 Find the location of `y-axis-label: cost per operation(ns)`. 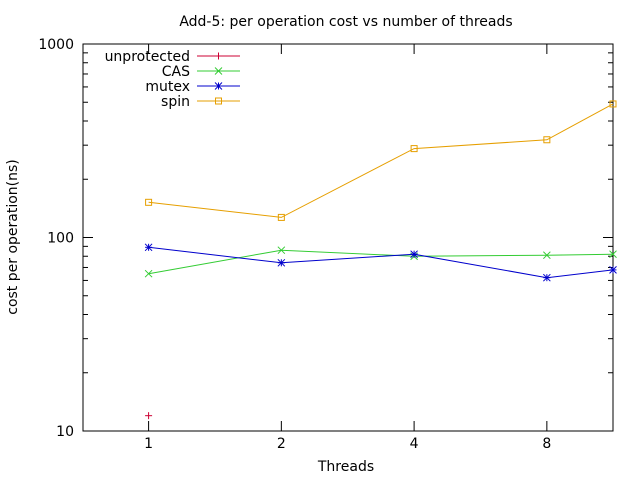

y-axis-label: cost per operation(ns) is located at coordinates (13, 237).